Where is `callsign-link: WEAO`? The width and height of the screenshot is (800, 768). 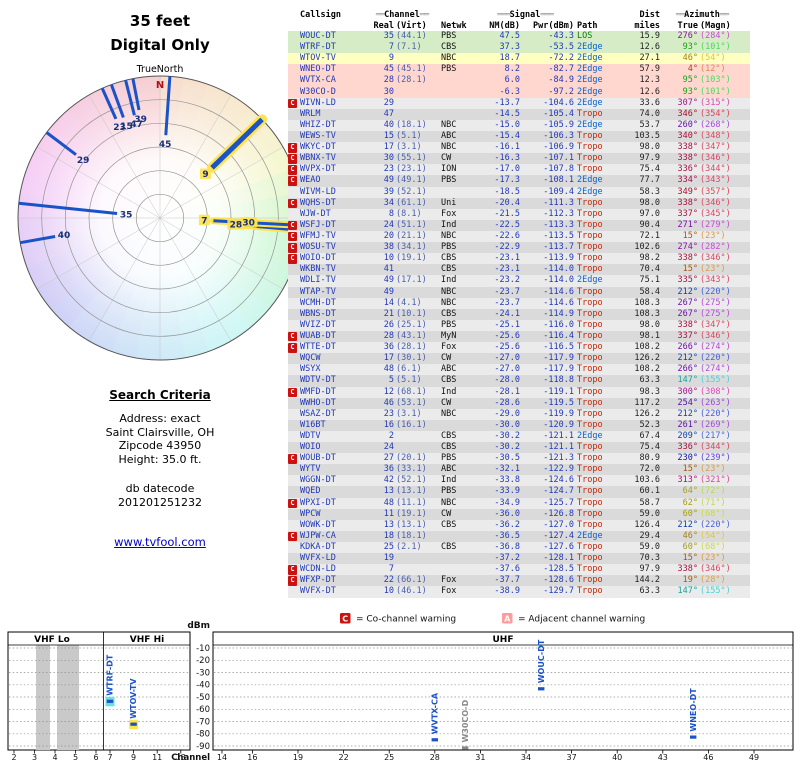
callsign-link: WEAO is located at coordinates (310, 180).